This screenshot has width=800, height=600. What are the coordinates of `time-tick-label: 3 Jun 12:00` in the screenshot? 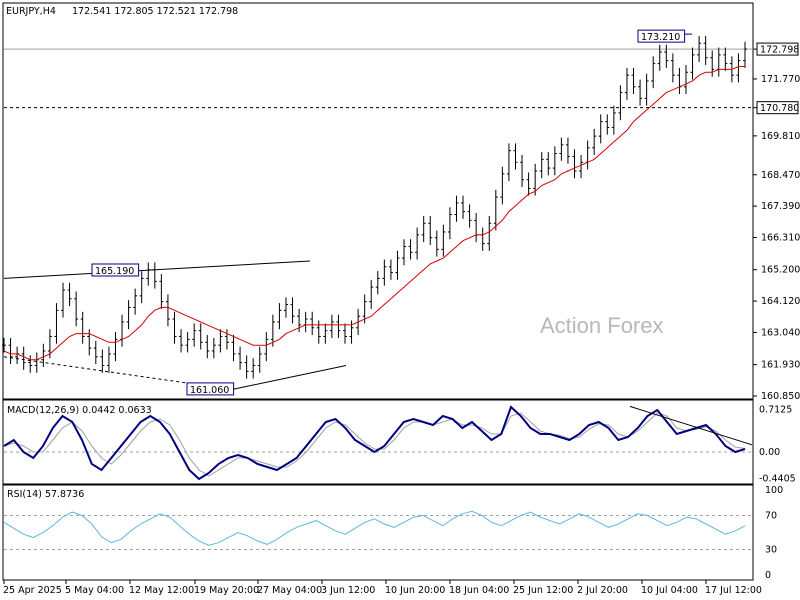 It's located at (348, 590).